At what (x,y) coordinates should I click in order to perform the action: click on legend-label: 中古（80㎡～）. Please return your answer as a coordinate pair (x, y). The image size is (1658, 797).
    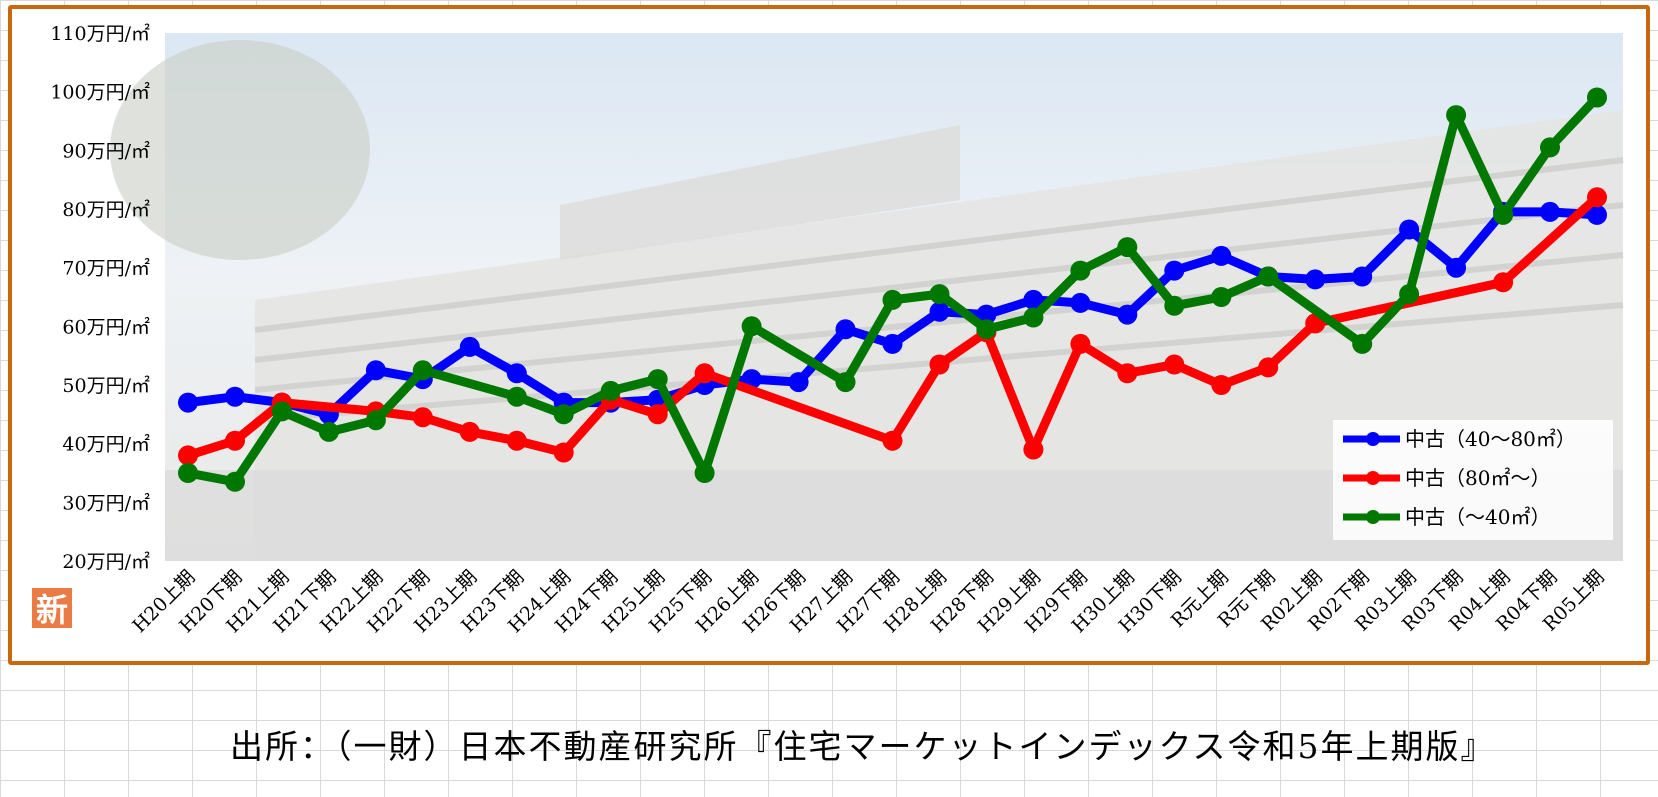
    Looking at the image, I should click on (1477, 478).